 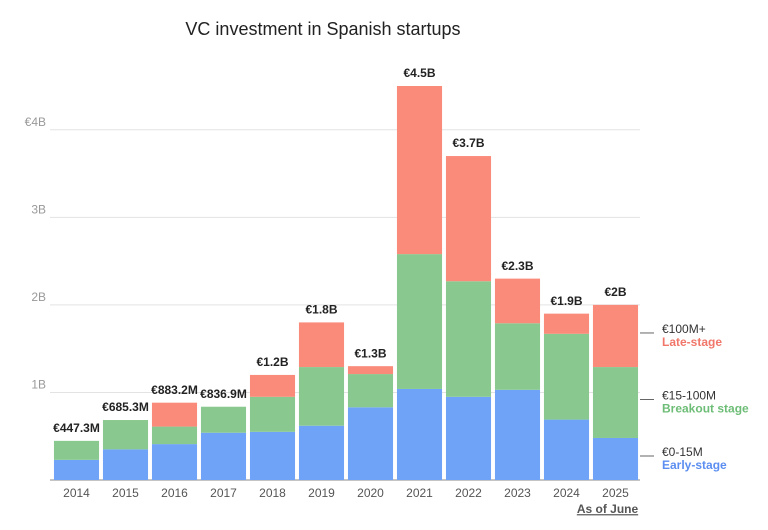 I want to click on x-tick-label: 2020, so click(x=370, y=493).